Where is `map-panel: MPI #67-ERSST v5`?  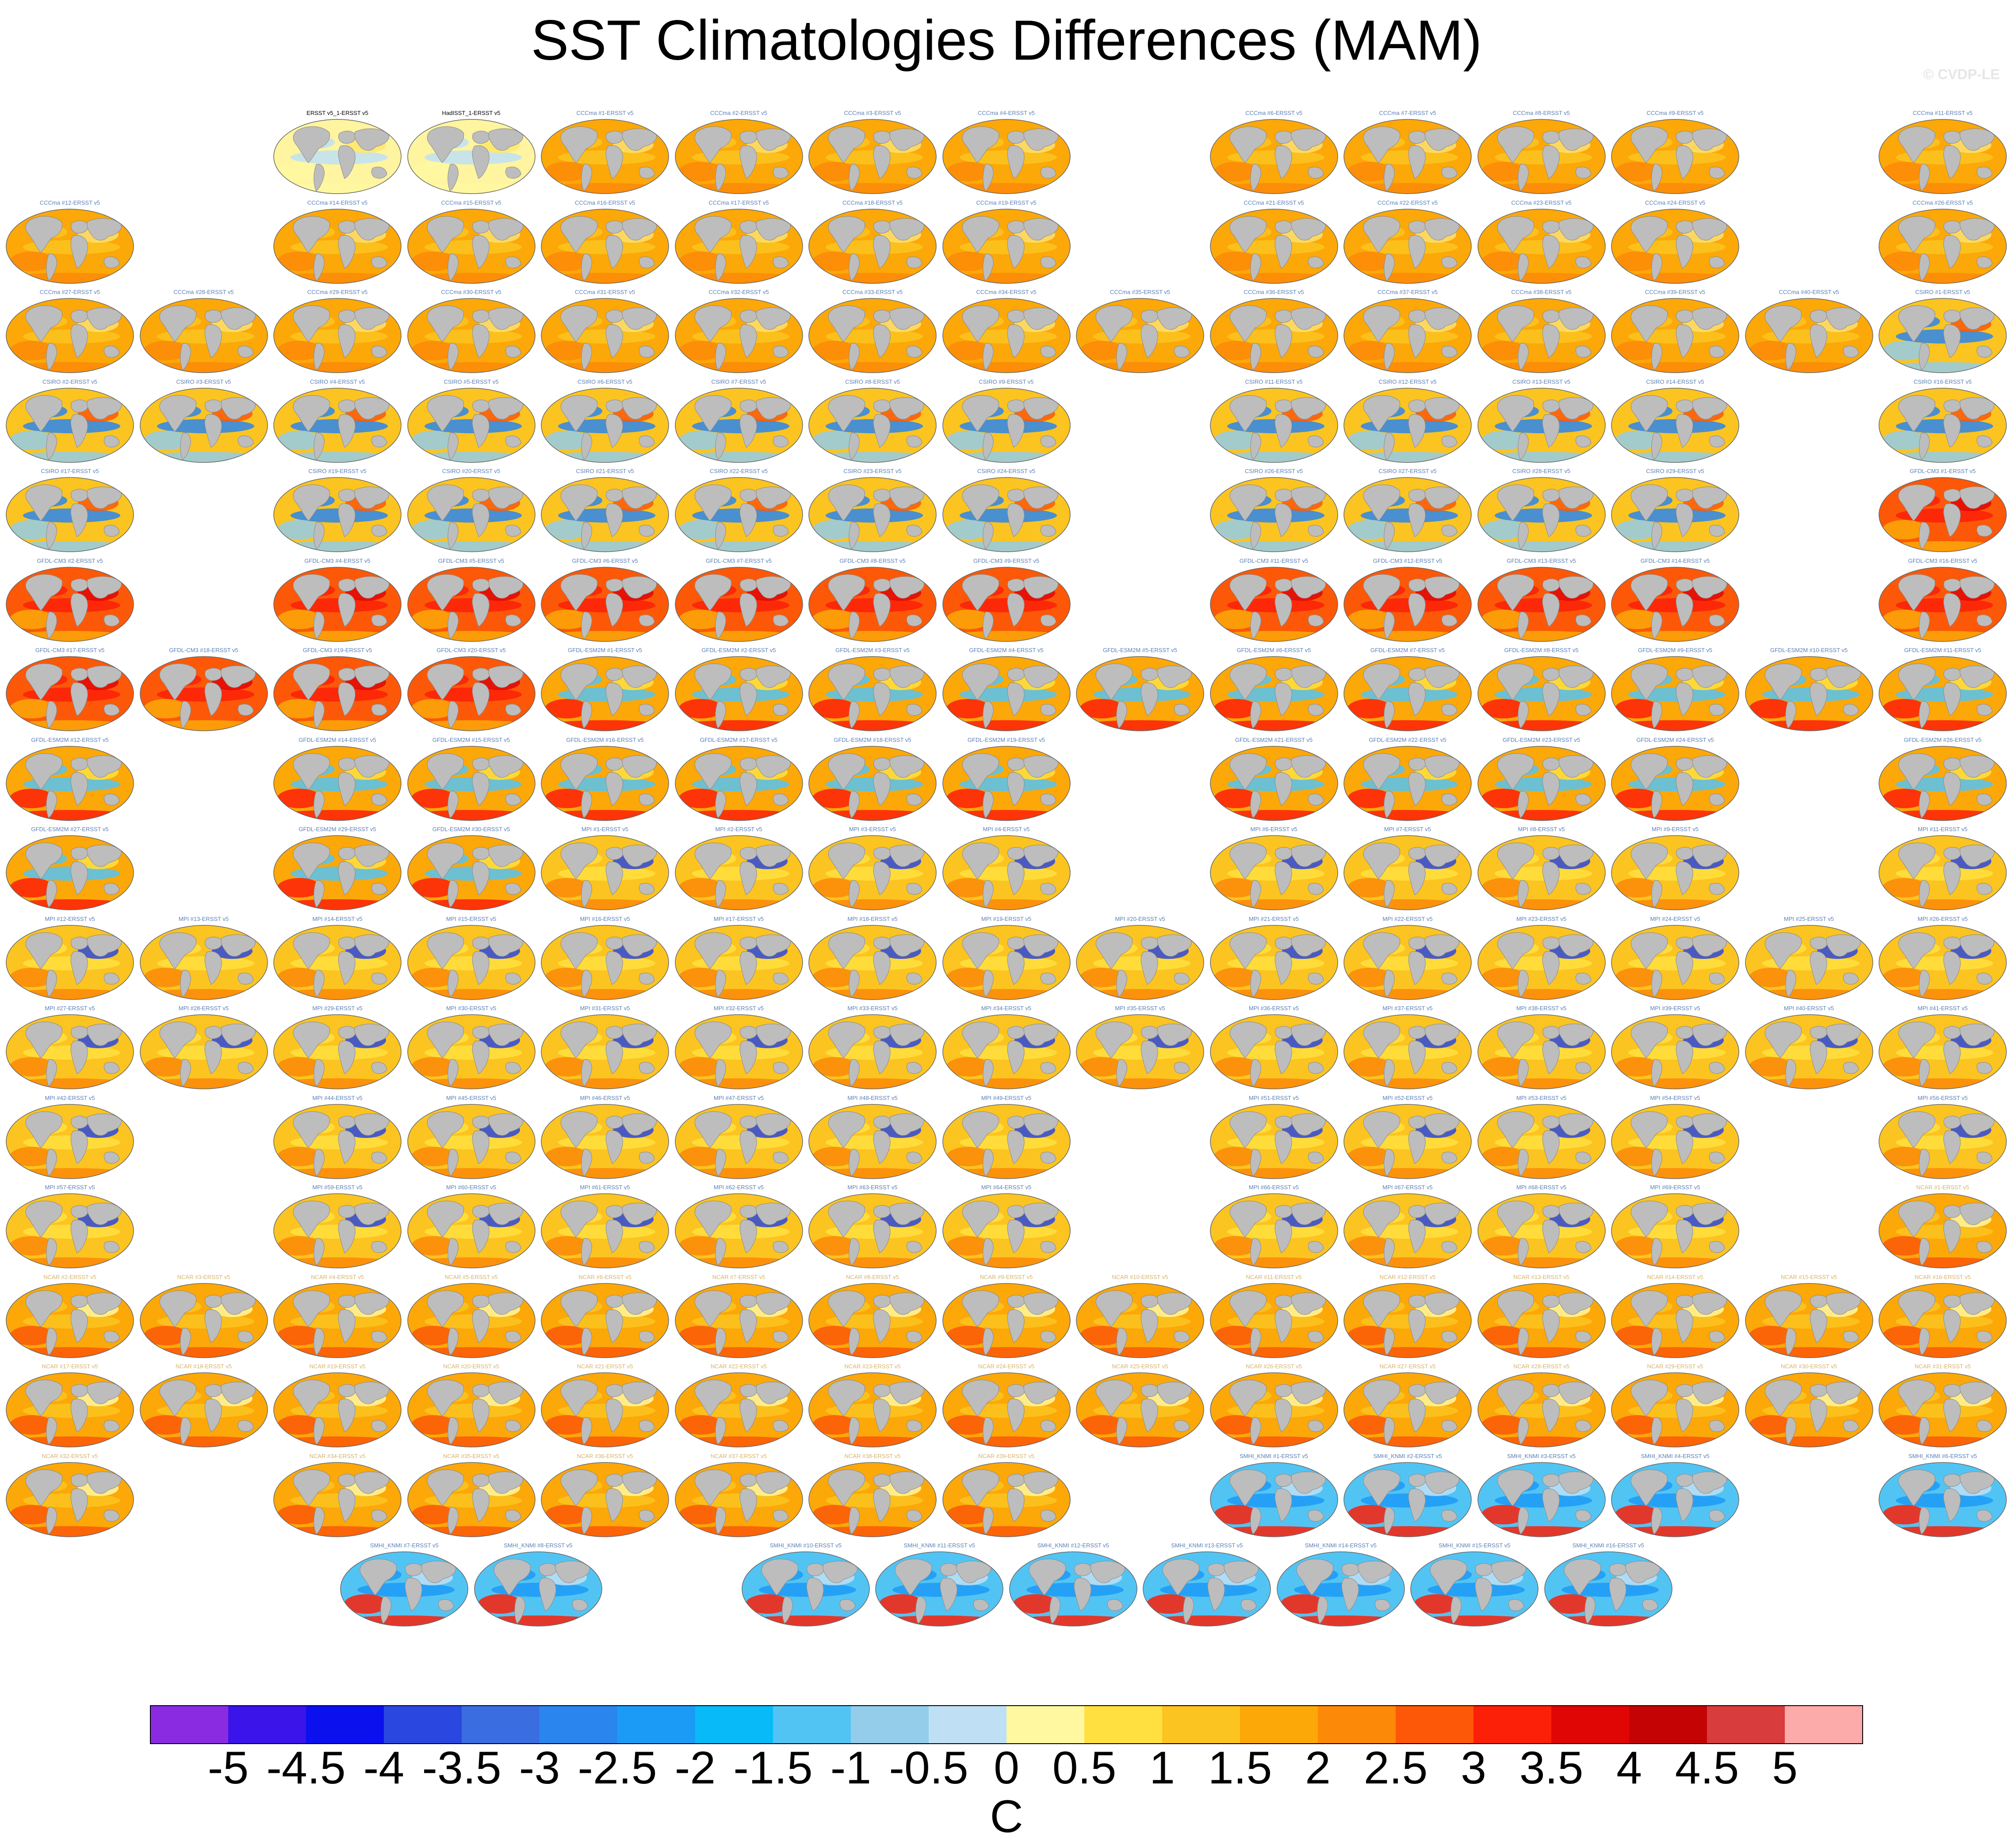
map-panel: MPI #67-ERSST v5 is located at coordinates (1407, 1226).